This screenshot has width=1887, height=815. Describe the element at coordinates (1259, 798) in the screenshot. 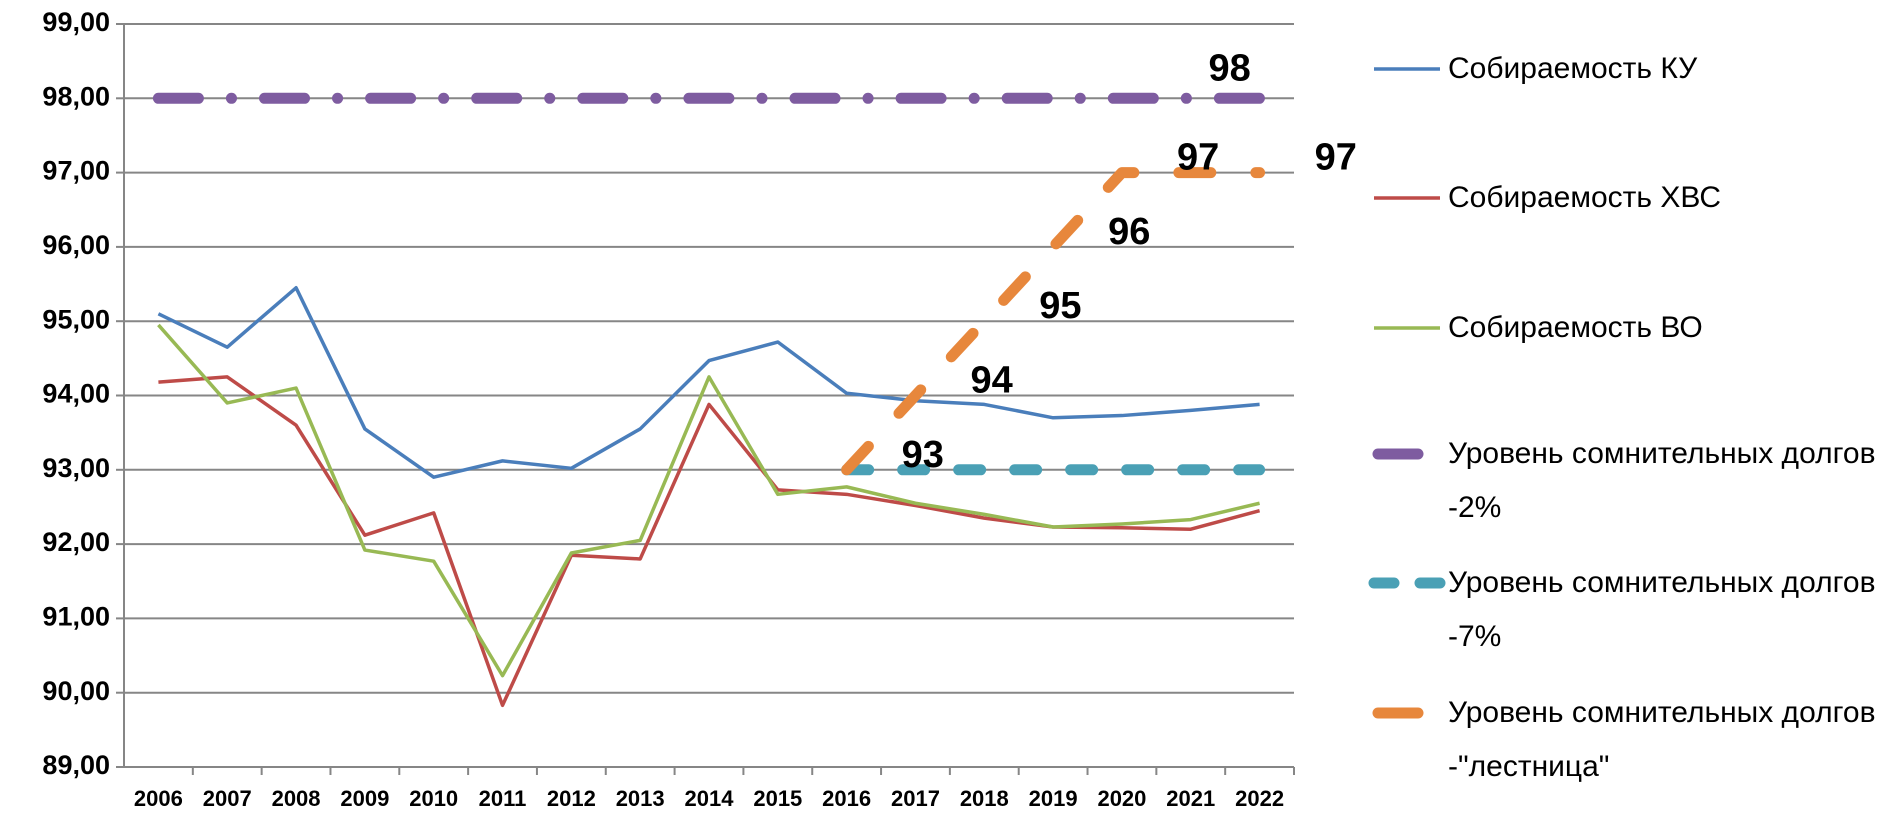

I see `x-tick-label: 2022` at that location.